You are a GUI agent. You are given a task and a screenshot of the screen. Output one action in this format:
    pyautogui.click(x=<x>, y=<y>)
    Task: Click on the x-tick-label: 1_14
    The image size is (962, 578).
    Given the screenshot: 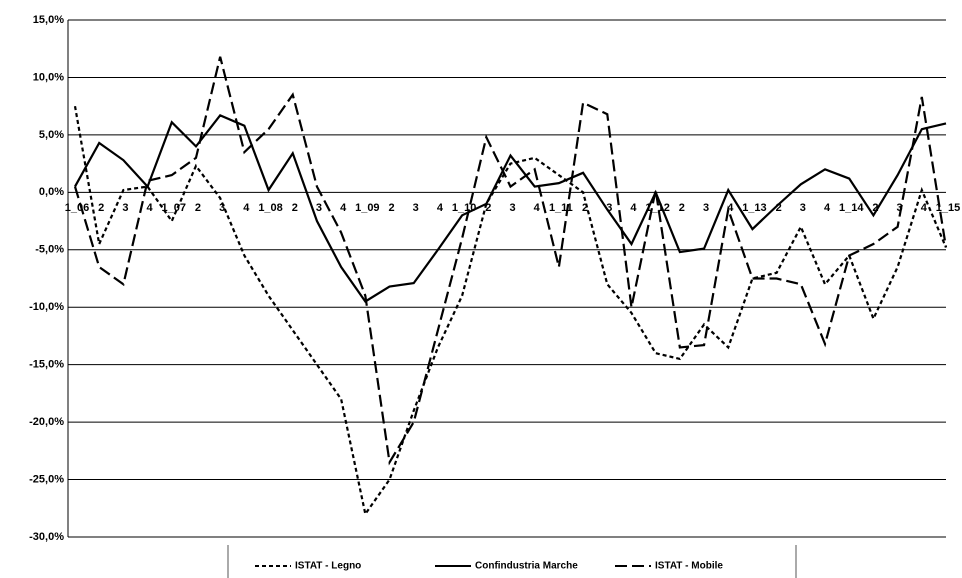 What is the action you would take?
    pyautogui.click(x=851, y=208)
    